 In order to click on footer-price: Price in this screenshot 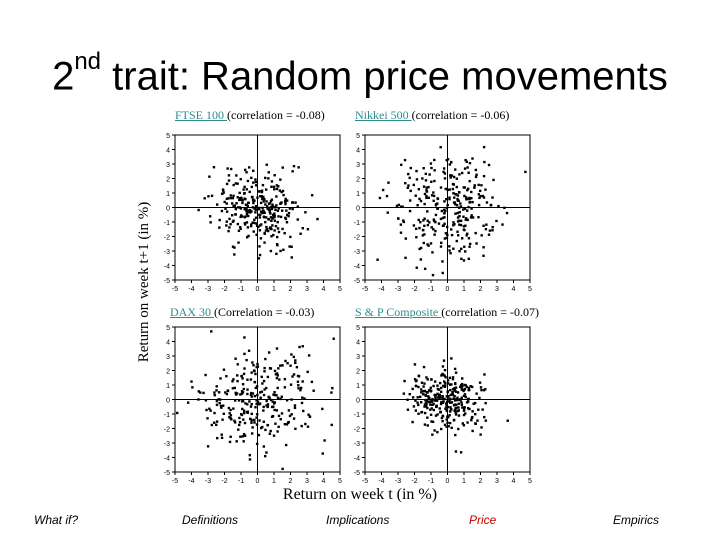, I will do `click(483, 520)`.